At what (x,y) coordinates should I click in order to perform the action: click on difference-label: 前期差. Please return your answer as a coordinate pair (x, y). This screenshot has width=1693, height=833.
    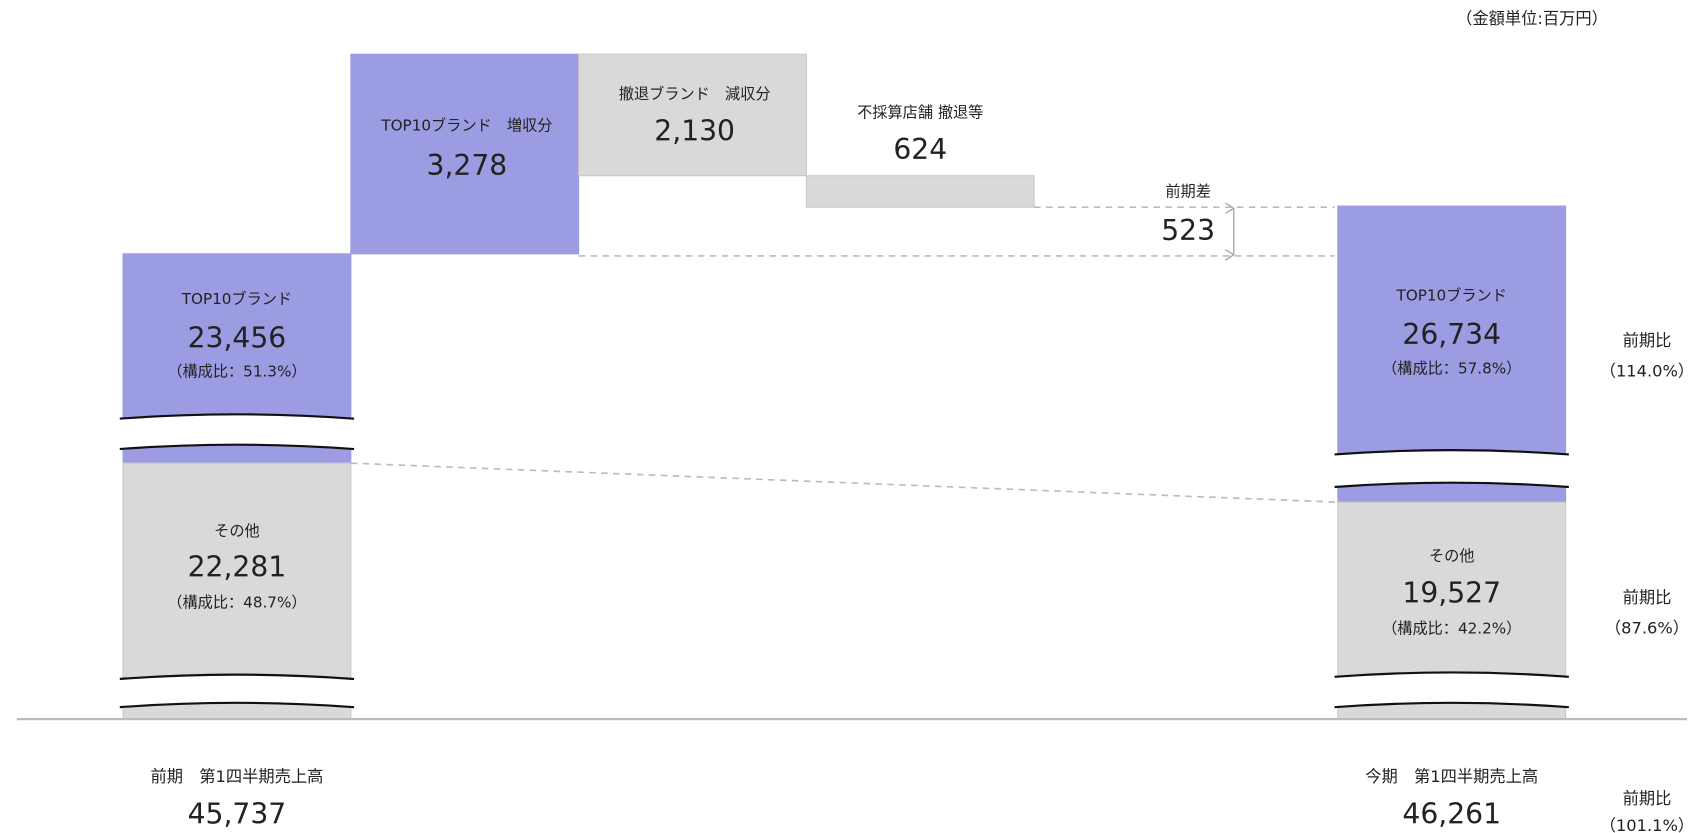
    Looking at the image, I should click on (1188, 191).